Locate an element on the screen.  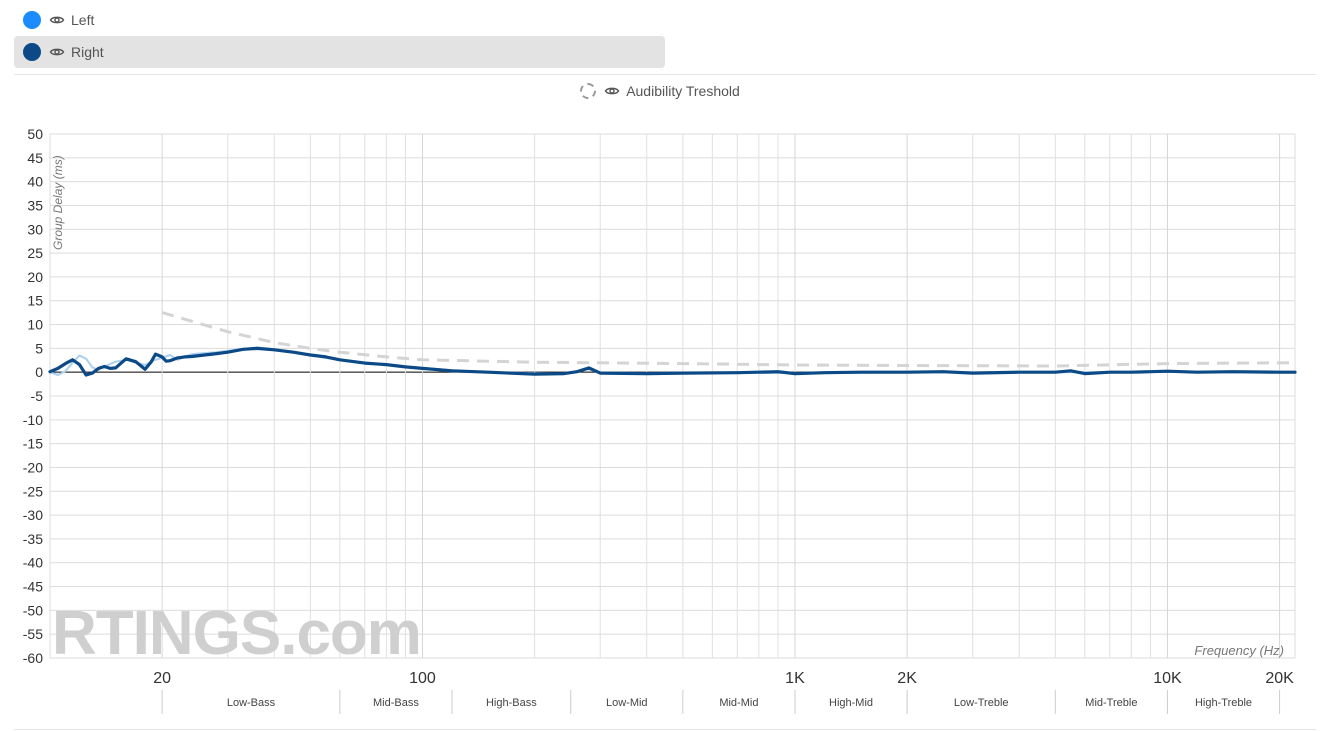
x-tick-label: 2K is located at coordinates (907, 678).